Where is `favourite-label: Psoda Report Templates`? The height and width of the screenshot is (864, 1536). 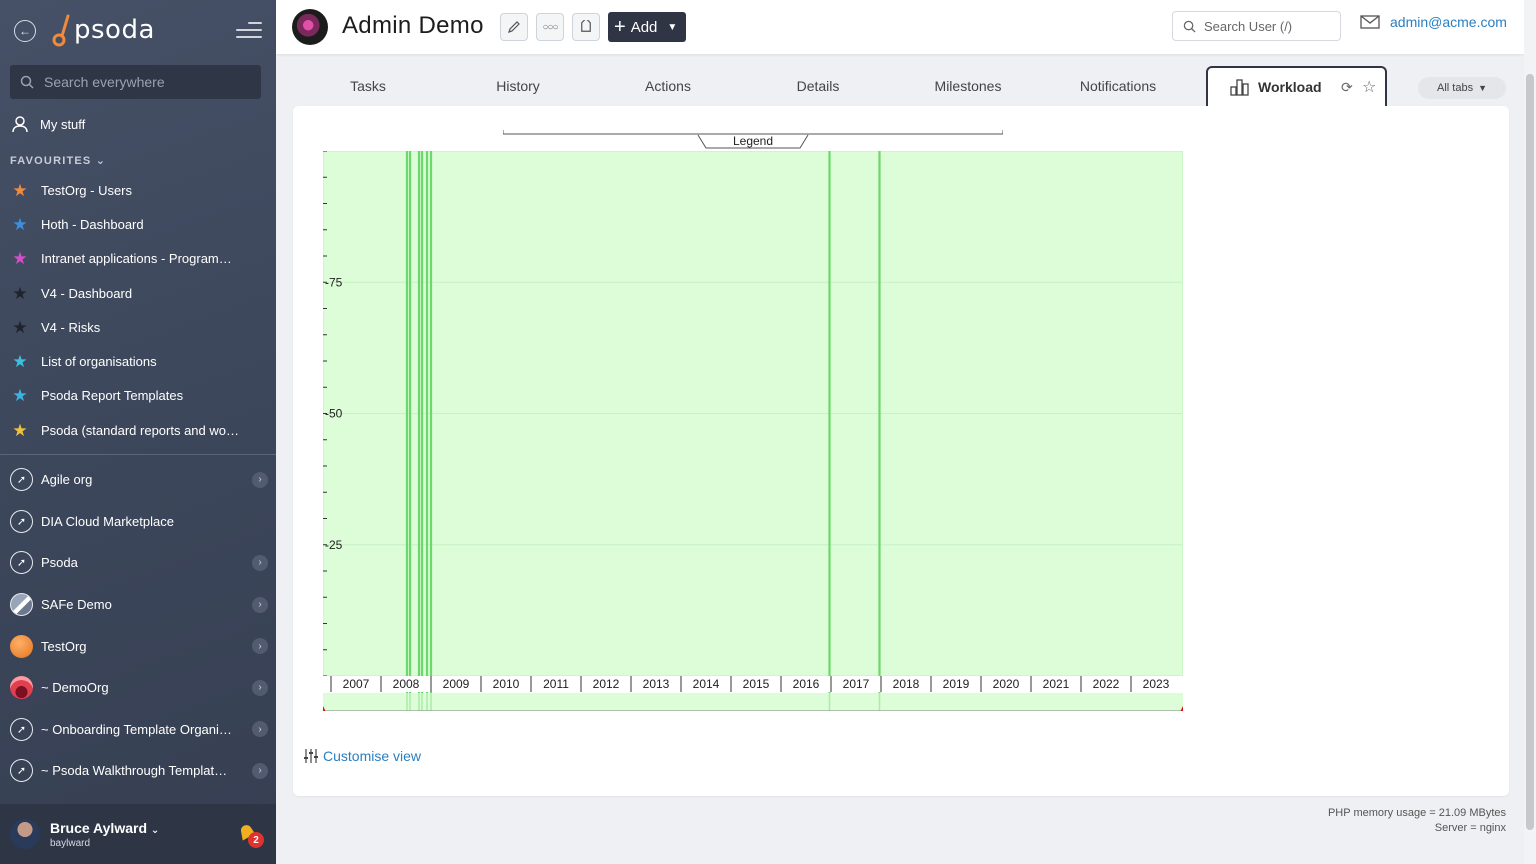
favourite-label: Psoda Report Templates is located at coordinates (112, 396).